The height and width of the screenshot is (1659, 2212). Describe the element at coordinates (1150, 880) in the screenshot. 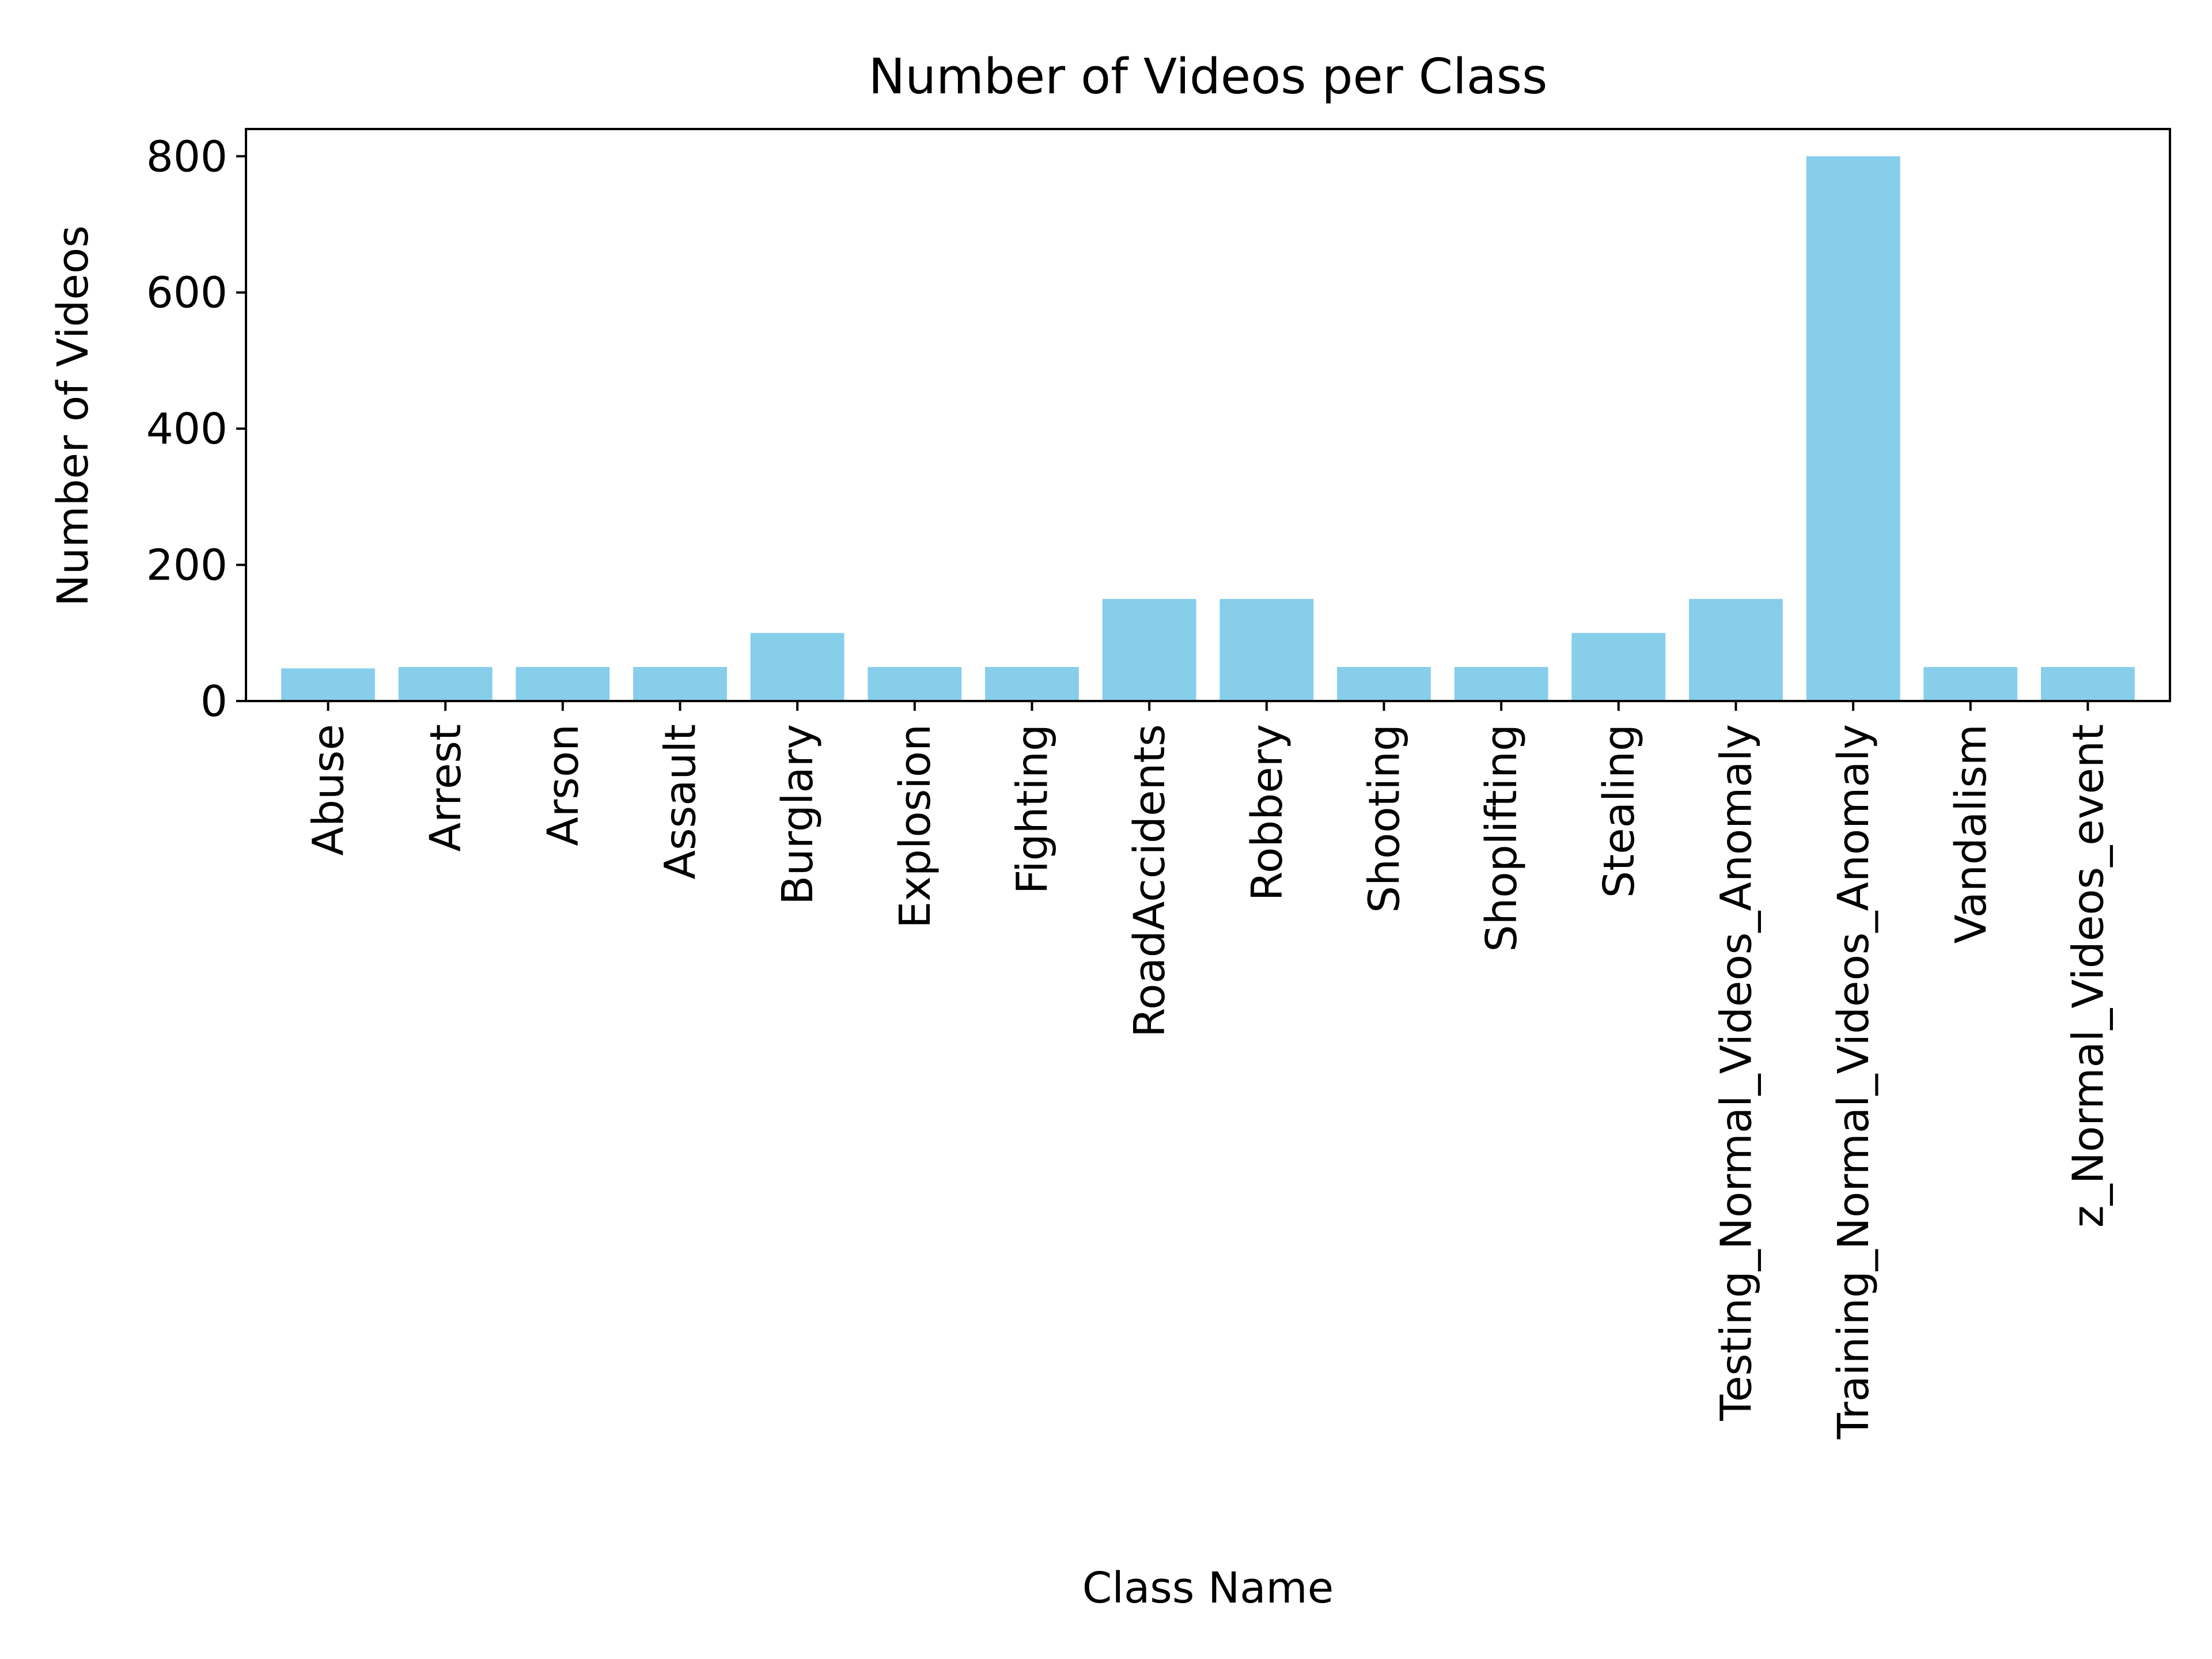

I see `x-tick-label-RoadAccidents: RoadAccidents` at that location.